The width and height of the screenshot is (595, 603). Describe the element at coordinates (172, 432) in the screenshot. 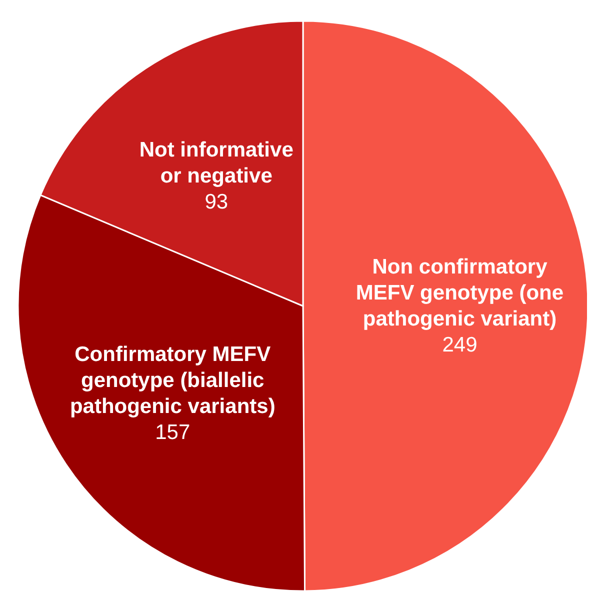

I see `data-label: 157` at that location.